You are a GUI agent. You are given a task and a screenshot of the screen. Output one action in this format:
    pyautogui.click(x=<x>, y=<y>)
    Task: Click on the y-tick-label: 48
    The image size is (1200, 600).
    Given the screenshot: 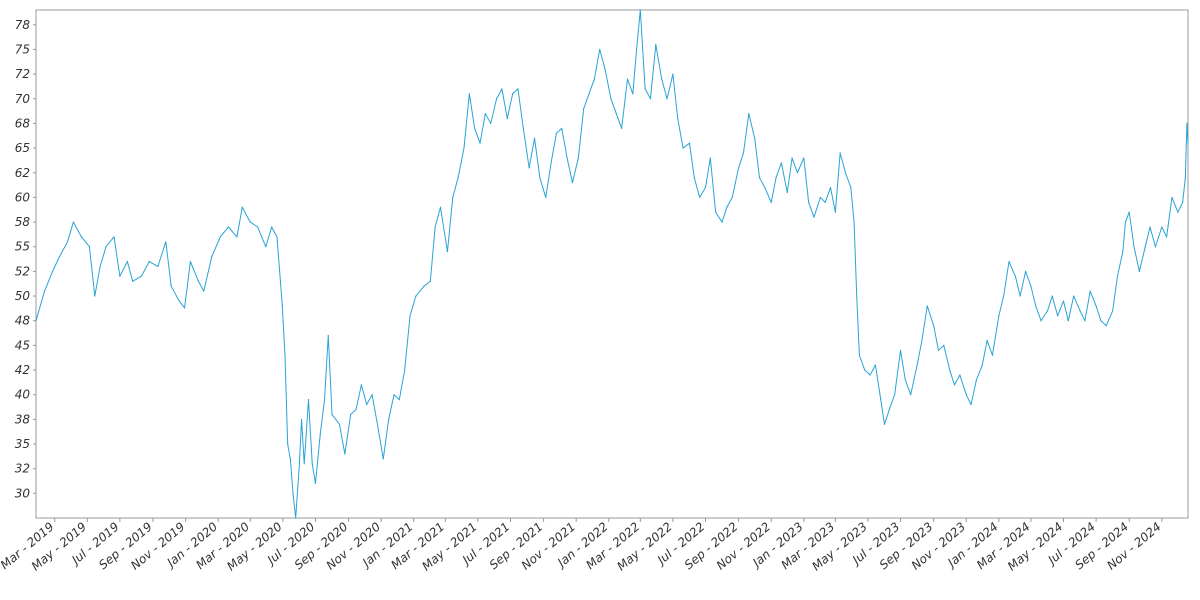 What is the action you would take?
    pyautogui.click(x=23, y=321)
    